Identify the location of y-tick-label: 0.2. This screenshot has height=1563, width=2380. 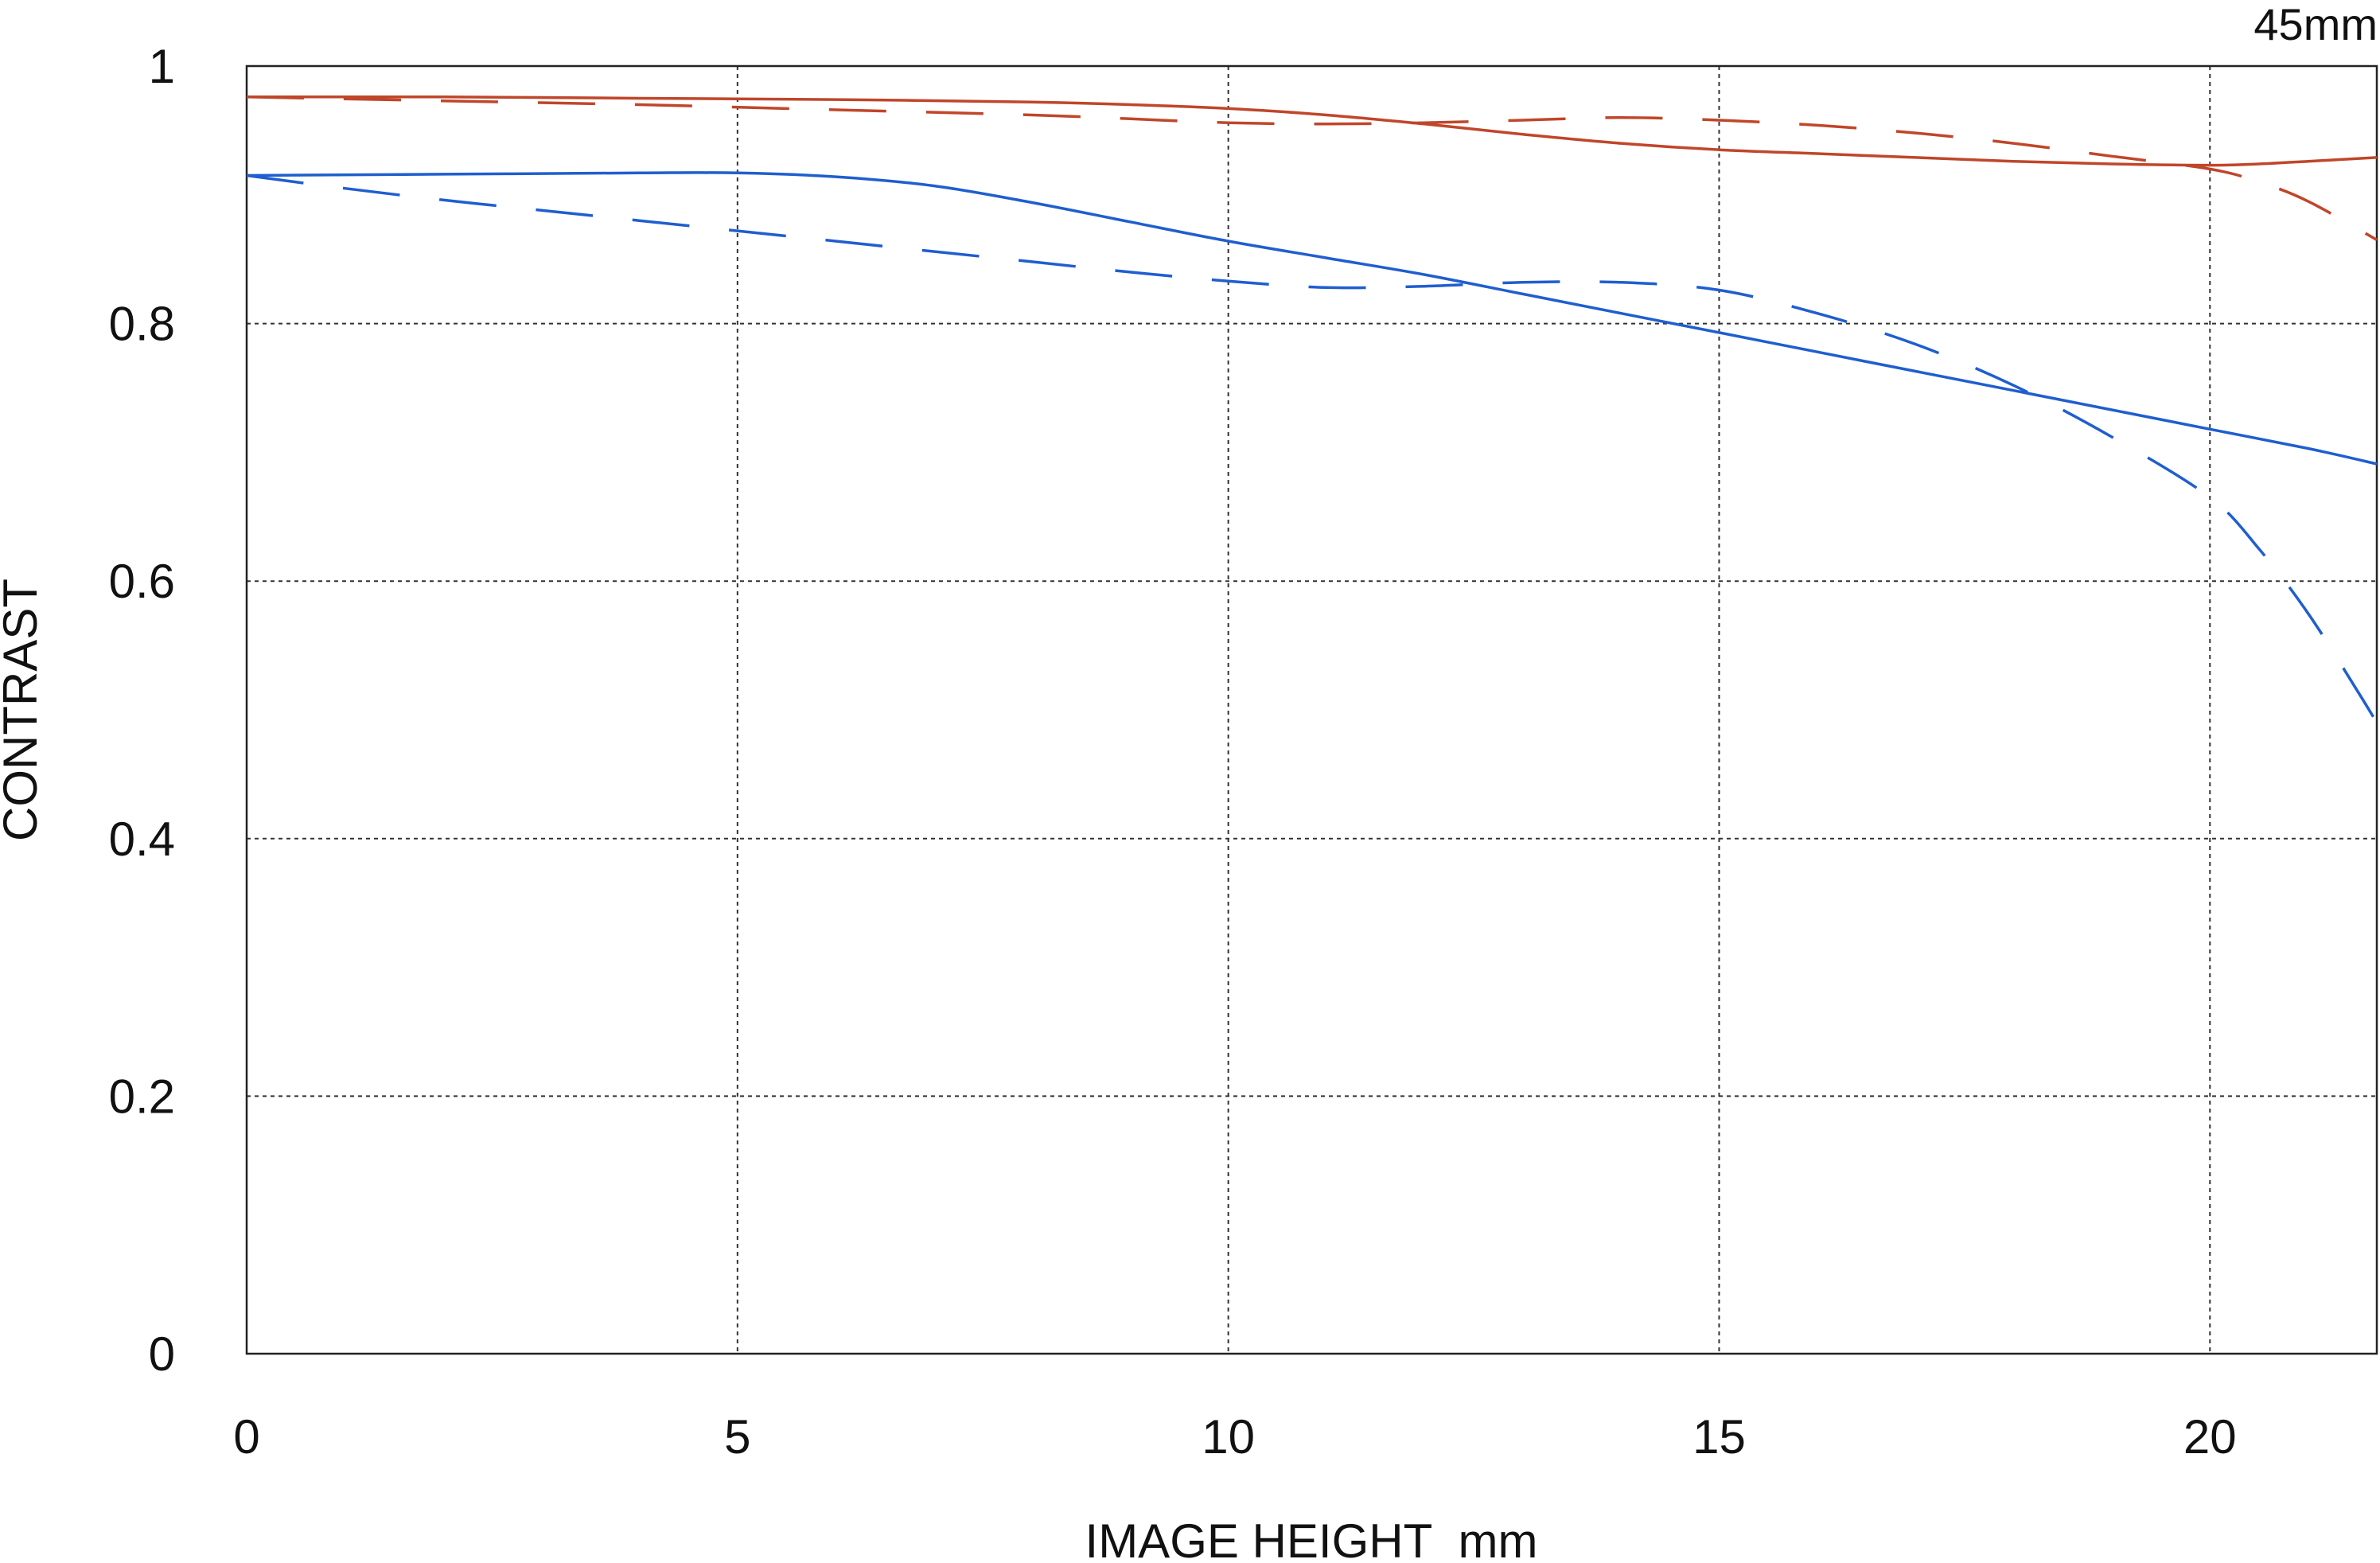
(142, 1096).